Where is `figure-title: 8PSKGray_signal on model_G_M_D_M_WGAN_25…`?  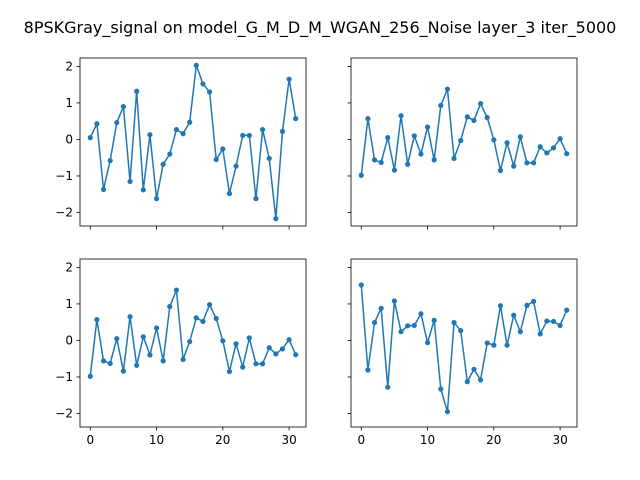 figure-title: 8PSKGray_signal on model_G_M_D_M_WGAN_25… is located at coordinates (320, 27).